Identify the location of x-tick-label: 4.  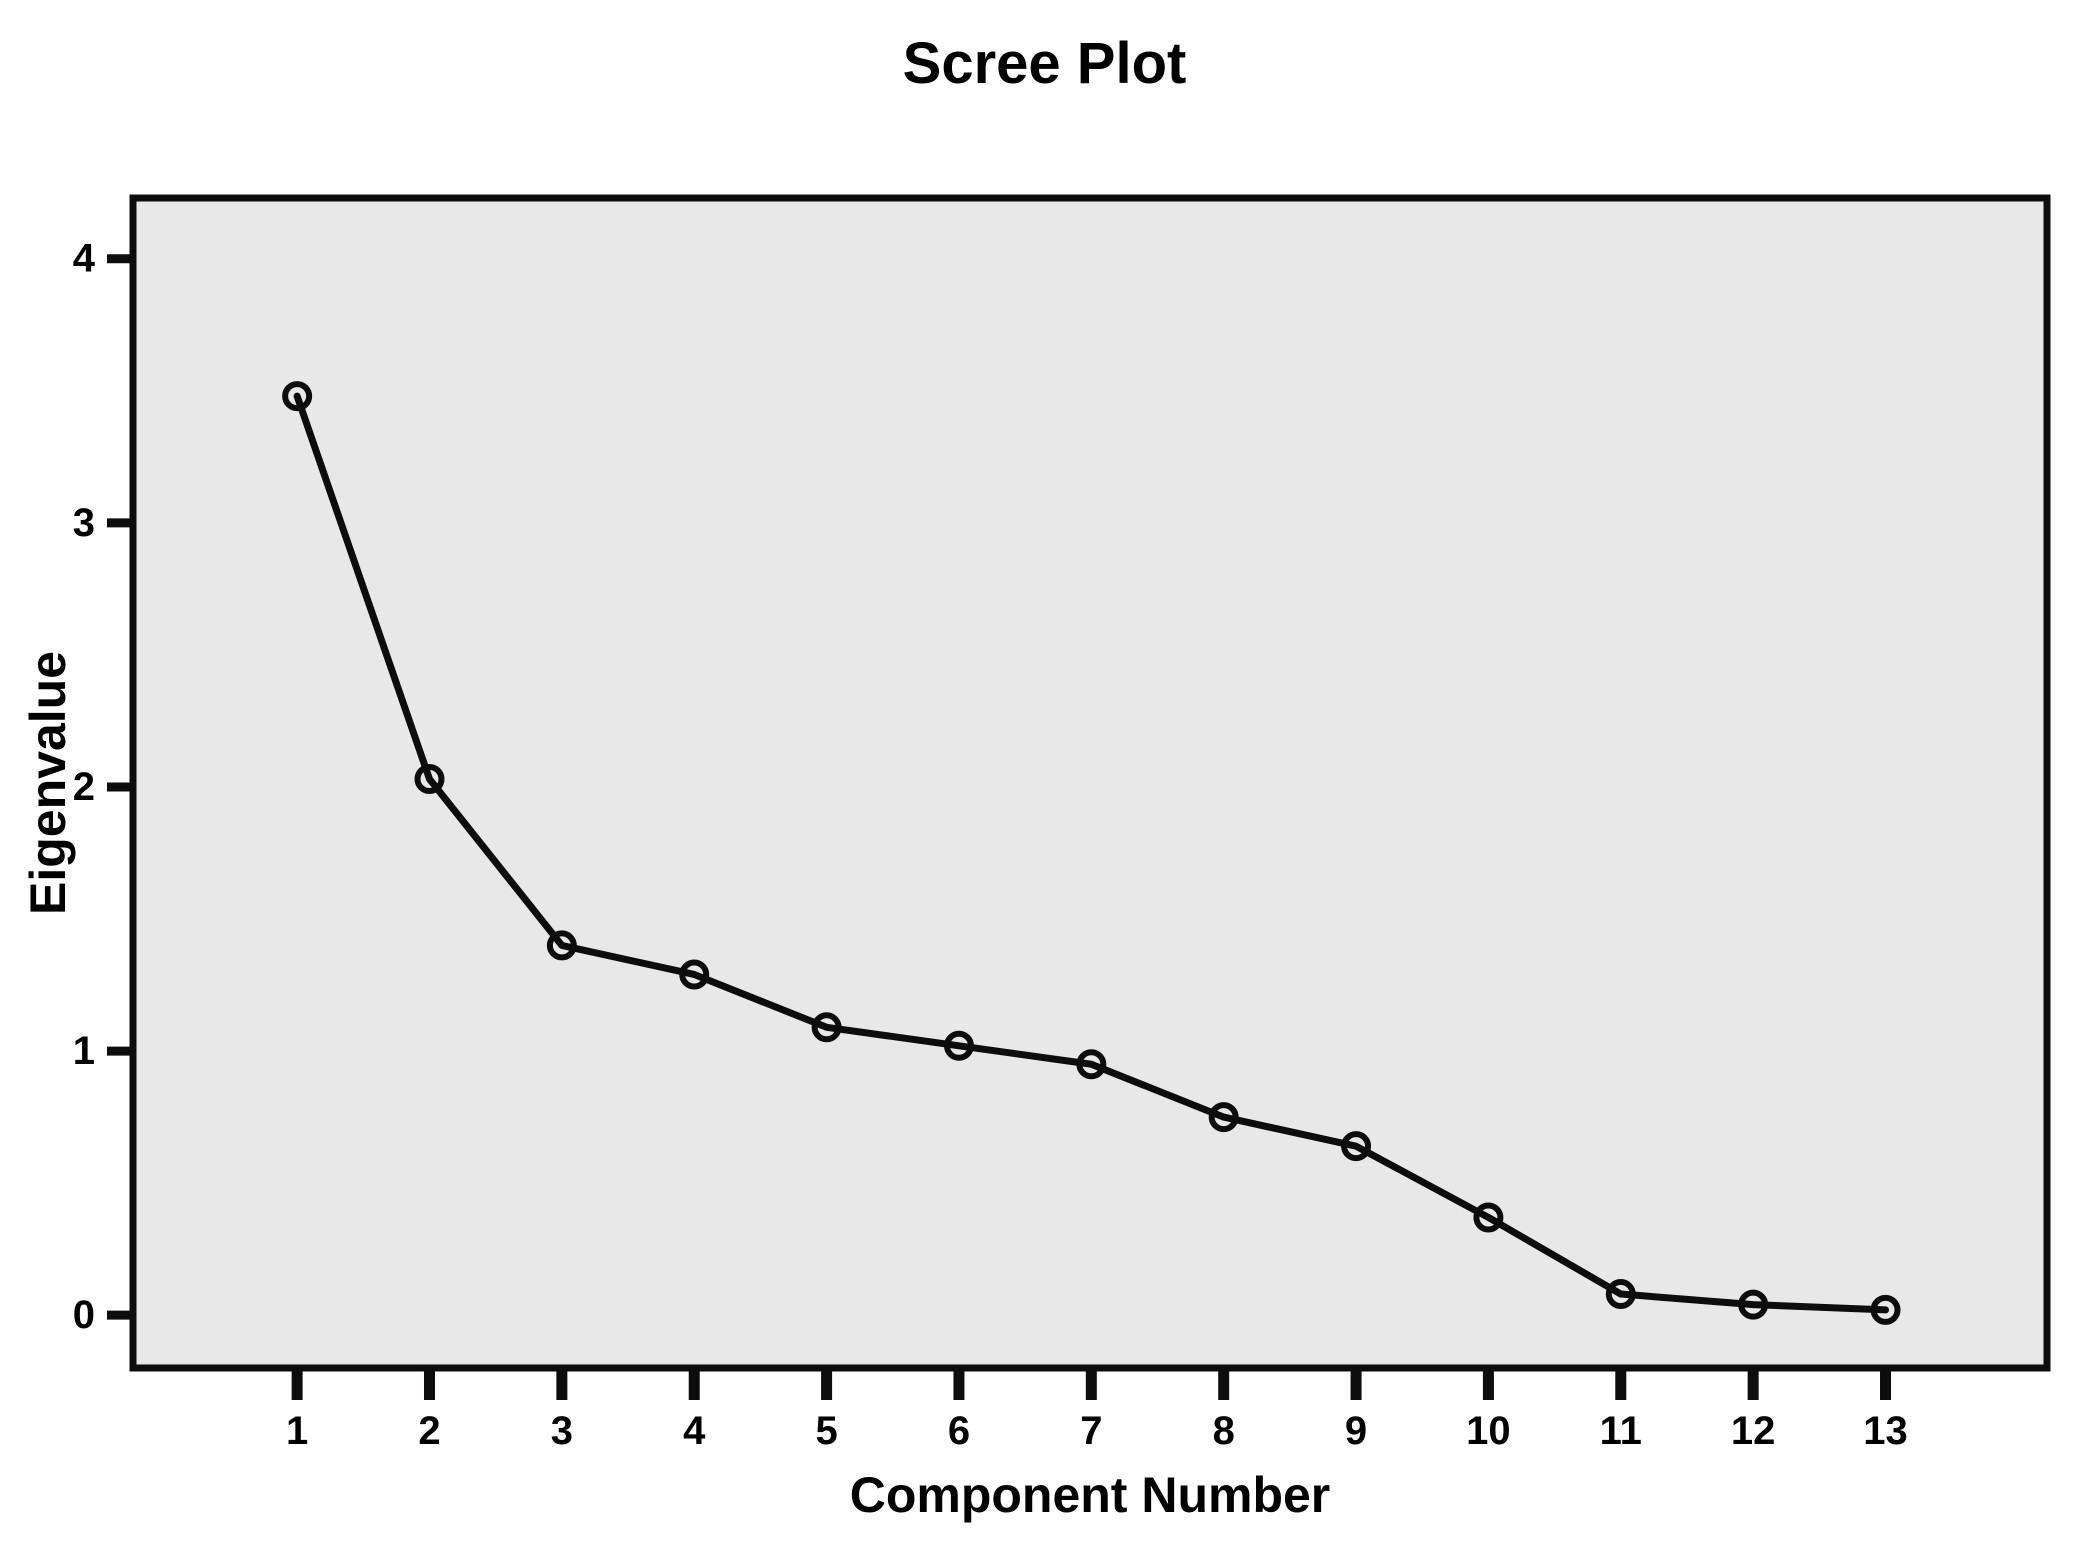
(694, 1431).